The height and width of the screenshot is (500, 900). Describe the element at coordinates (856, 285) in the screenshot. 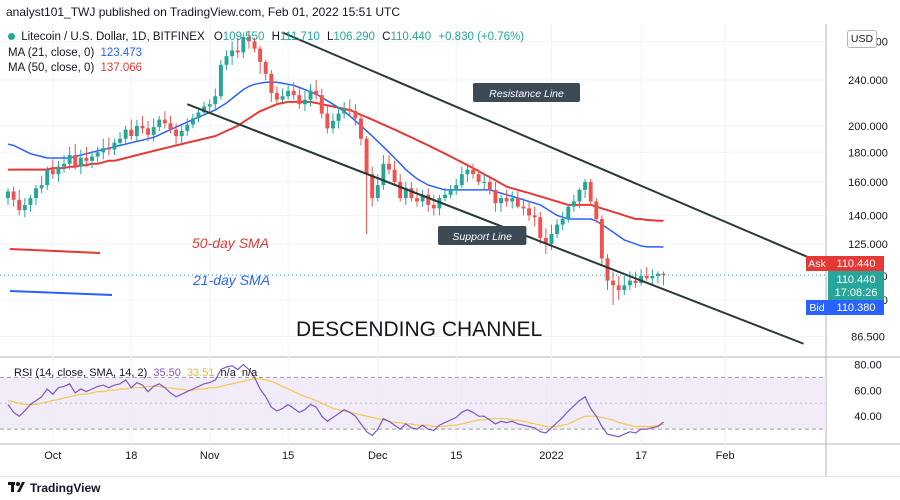

I see `last-value-bg` at that location.